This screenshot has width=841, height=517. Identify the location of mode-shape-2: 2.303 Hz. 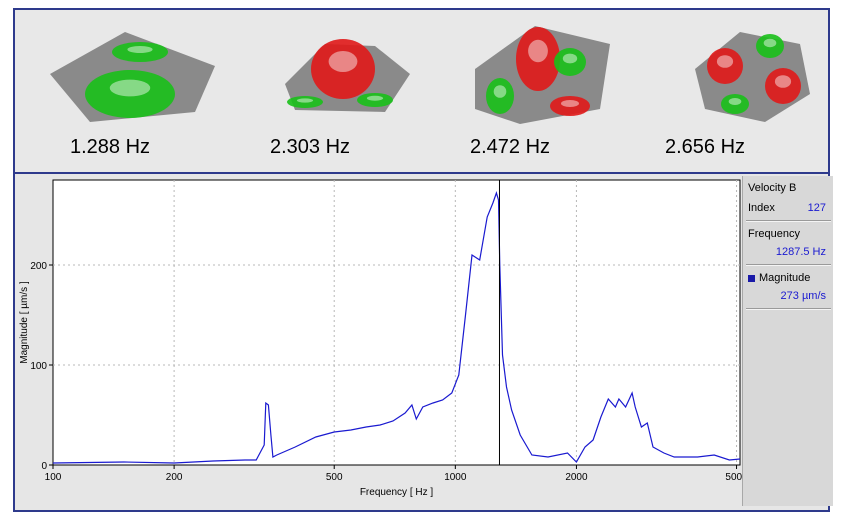
(325, 91).